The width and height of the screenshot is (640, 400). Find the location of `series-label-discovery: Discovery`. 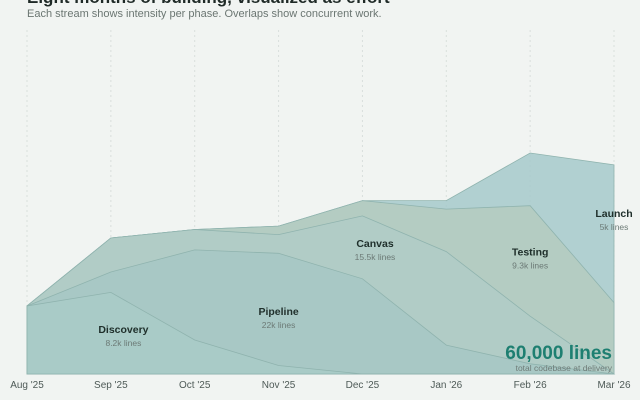

series-label-discovery: Discovery is located at coordinates (123, 330).